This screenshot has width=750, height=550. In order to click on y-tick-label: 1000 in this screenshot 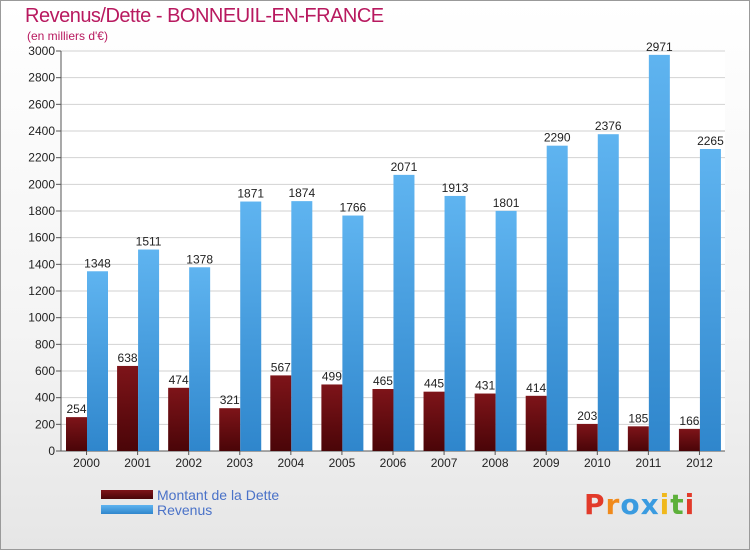, I will do `click(41, 318)`.